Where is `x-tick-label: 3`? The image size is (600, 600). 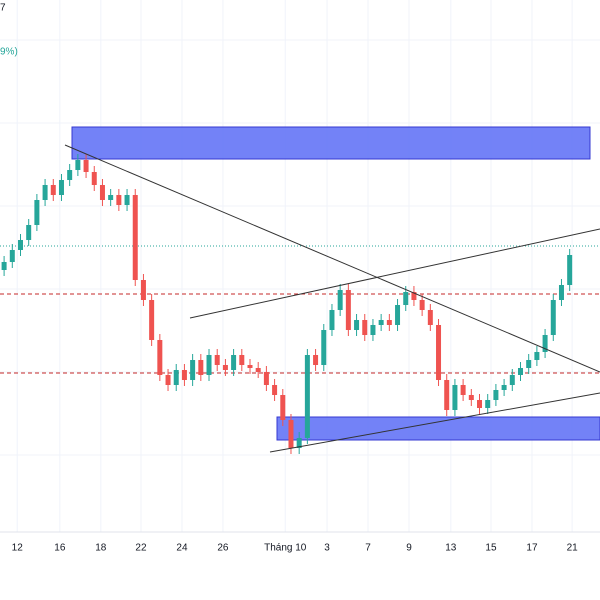
x-tick-label: 3 is located at coordinates (327, 548).